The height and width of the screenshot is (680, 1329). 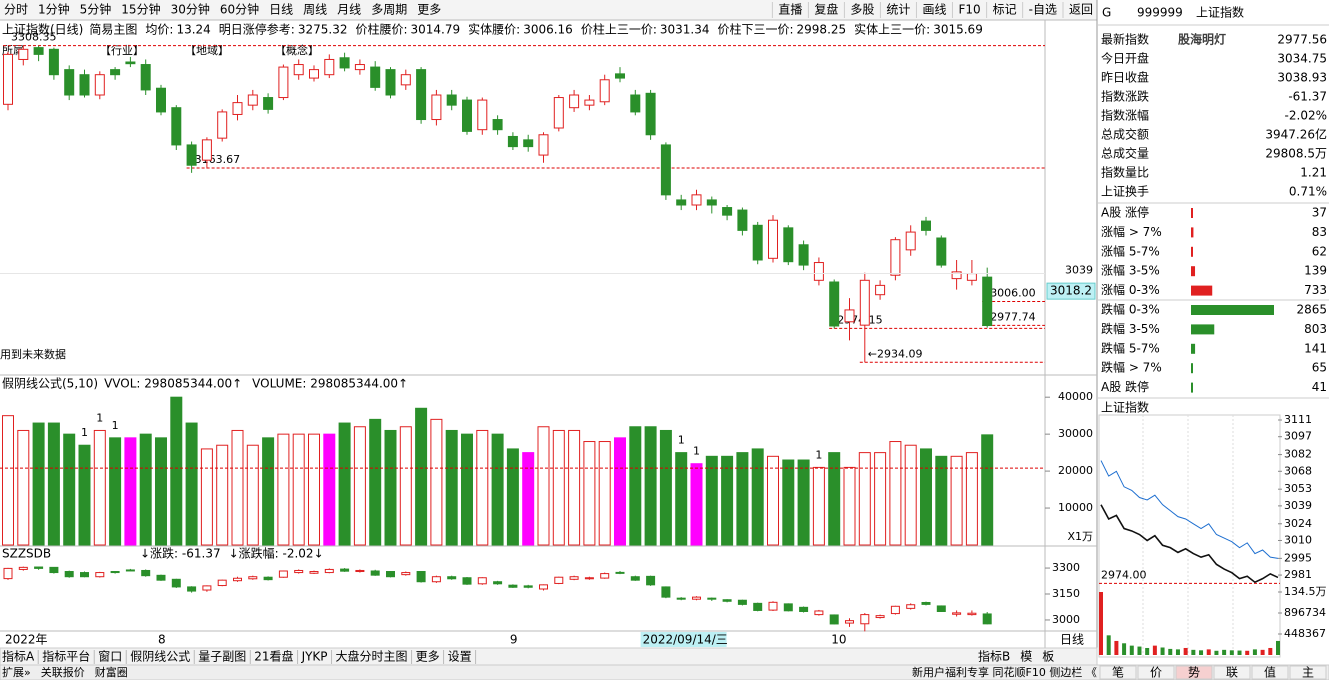 I want to click on indicator-tab: 21看盘, so click(x=273, y=656).